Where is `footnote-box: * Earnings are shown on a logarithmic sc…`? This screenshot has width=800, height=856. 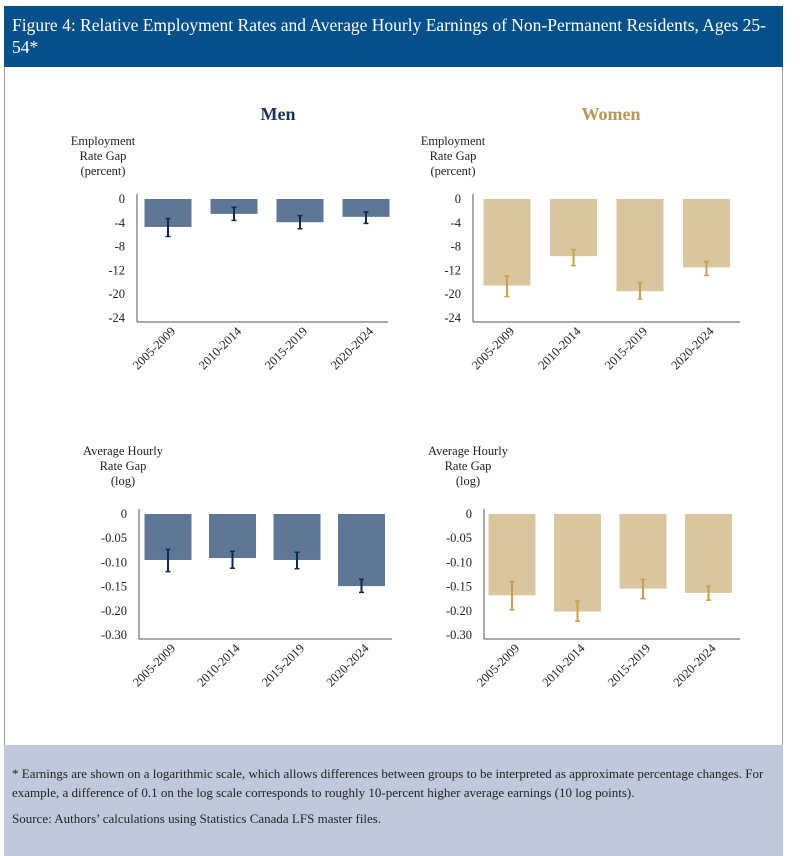
footnote-box: * Earnings are shown on a logarithmic sc… is located at coordinates (393, 800).